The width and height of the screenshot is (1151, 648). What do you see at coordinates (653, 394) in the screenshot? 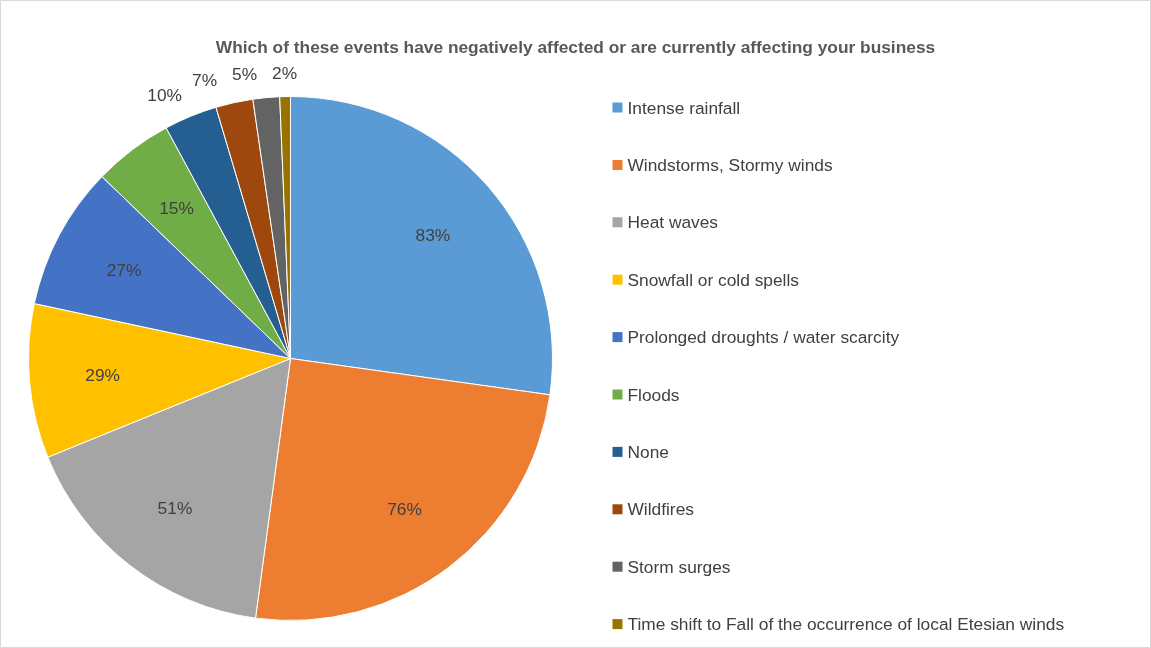
I see `legend-label: Floods` at bounding box center [653, 394].